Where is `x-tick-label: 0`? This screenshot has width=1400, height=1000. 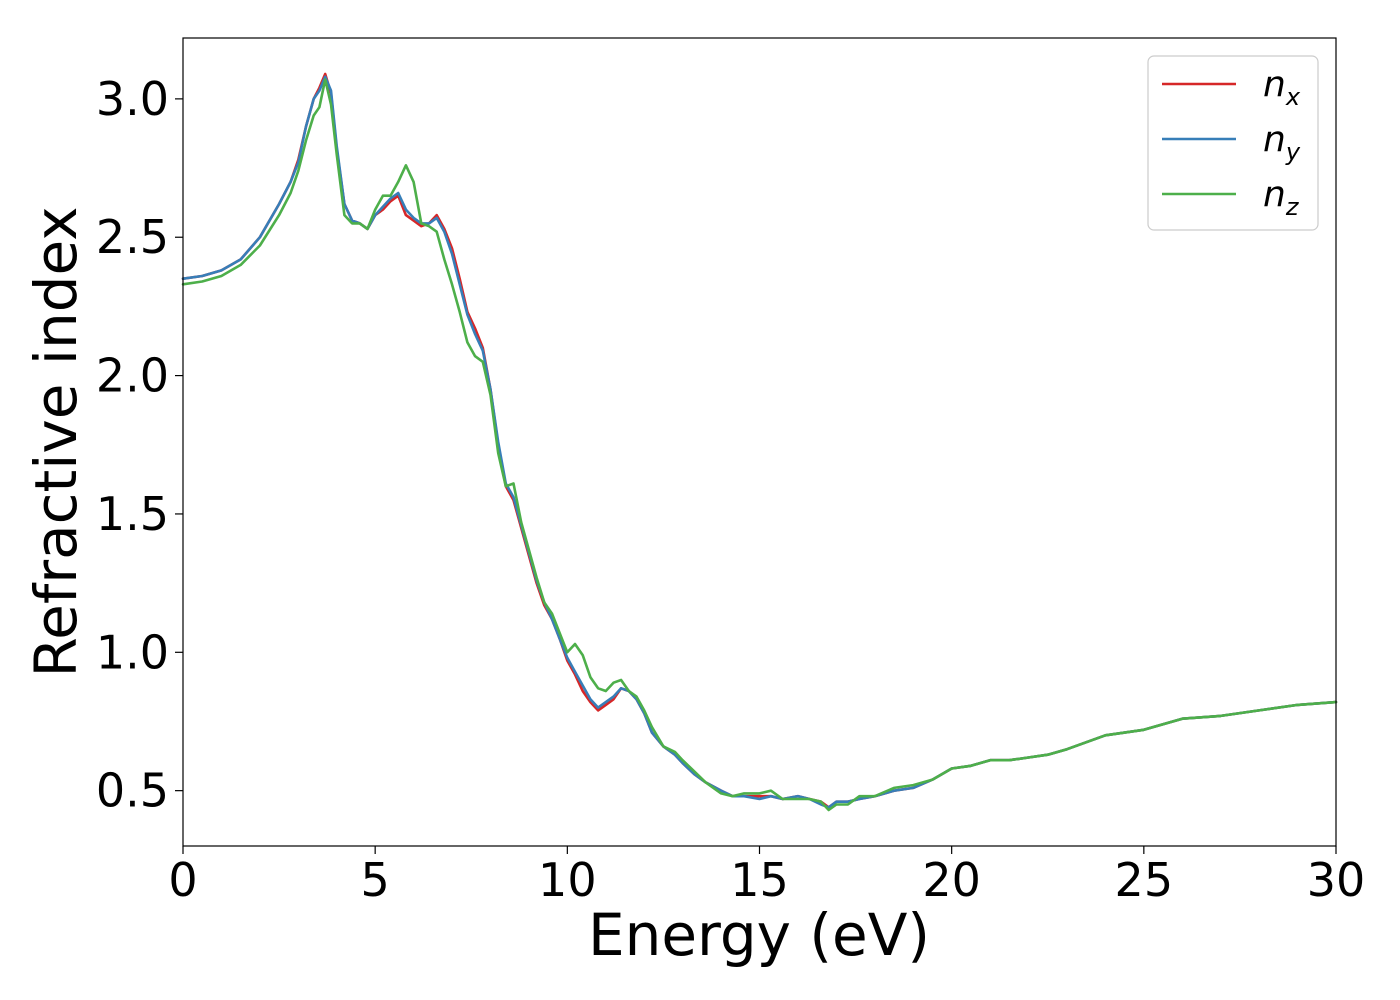 x-tick-label: 0 is located at coordinates (182, 880).